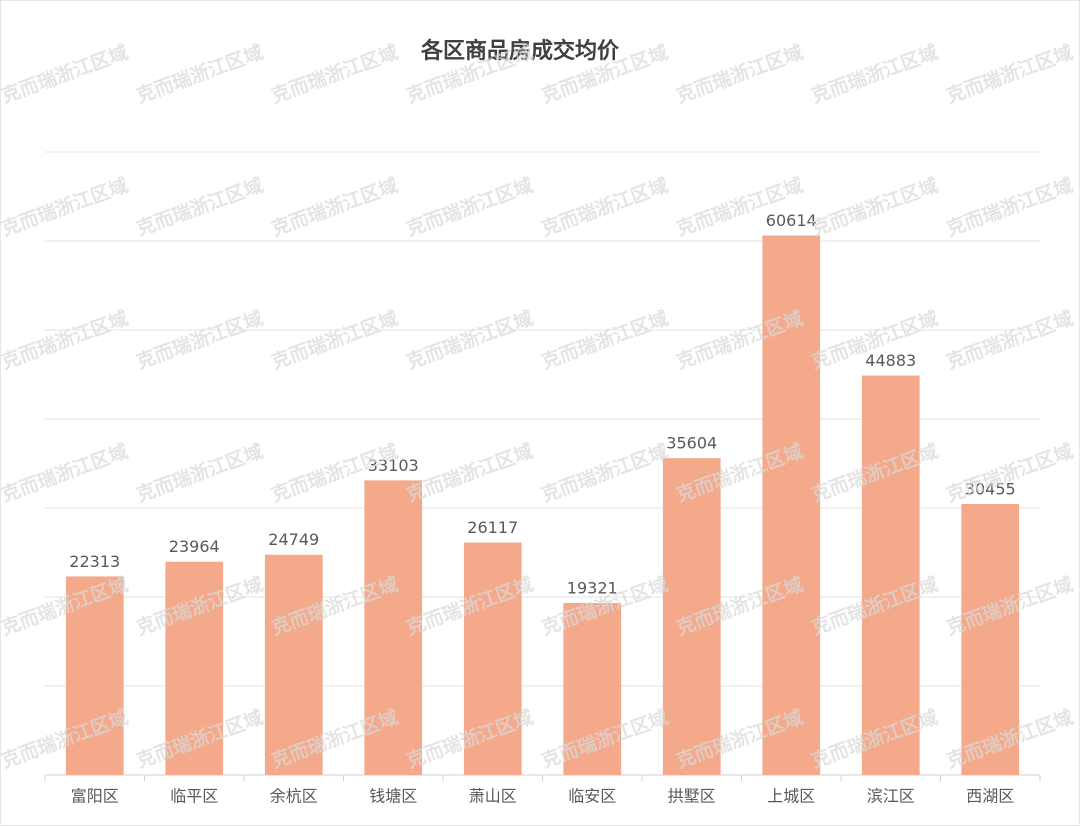  Describe the element at coordinates (592, 588) in the screenshot. I see `value-label: 19321` at that location.